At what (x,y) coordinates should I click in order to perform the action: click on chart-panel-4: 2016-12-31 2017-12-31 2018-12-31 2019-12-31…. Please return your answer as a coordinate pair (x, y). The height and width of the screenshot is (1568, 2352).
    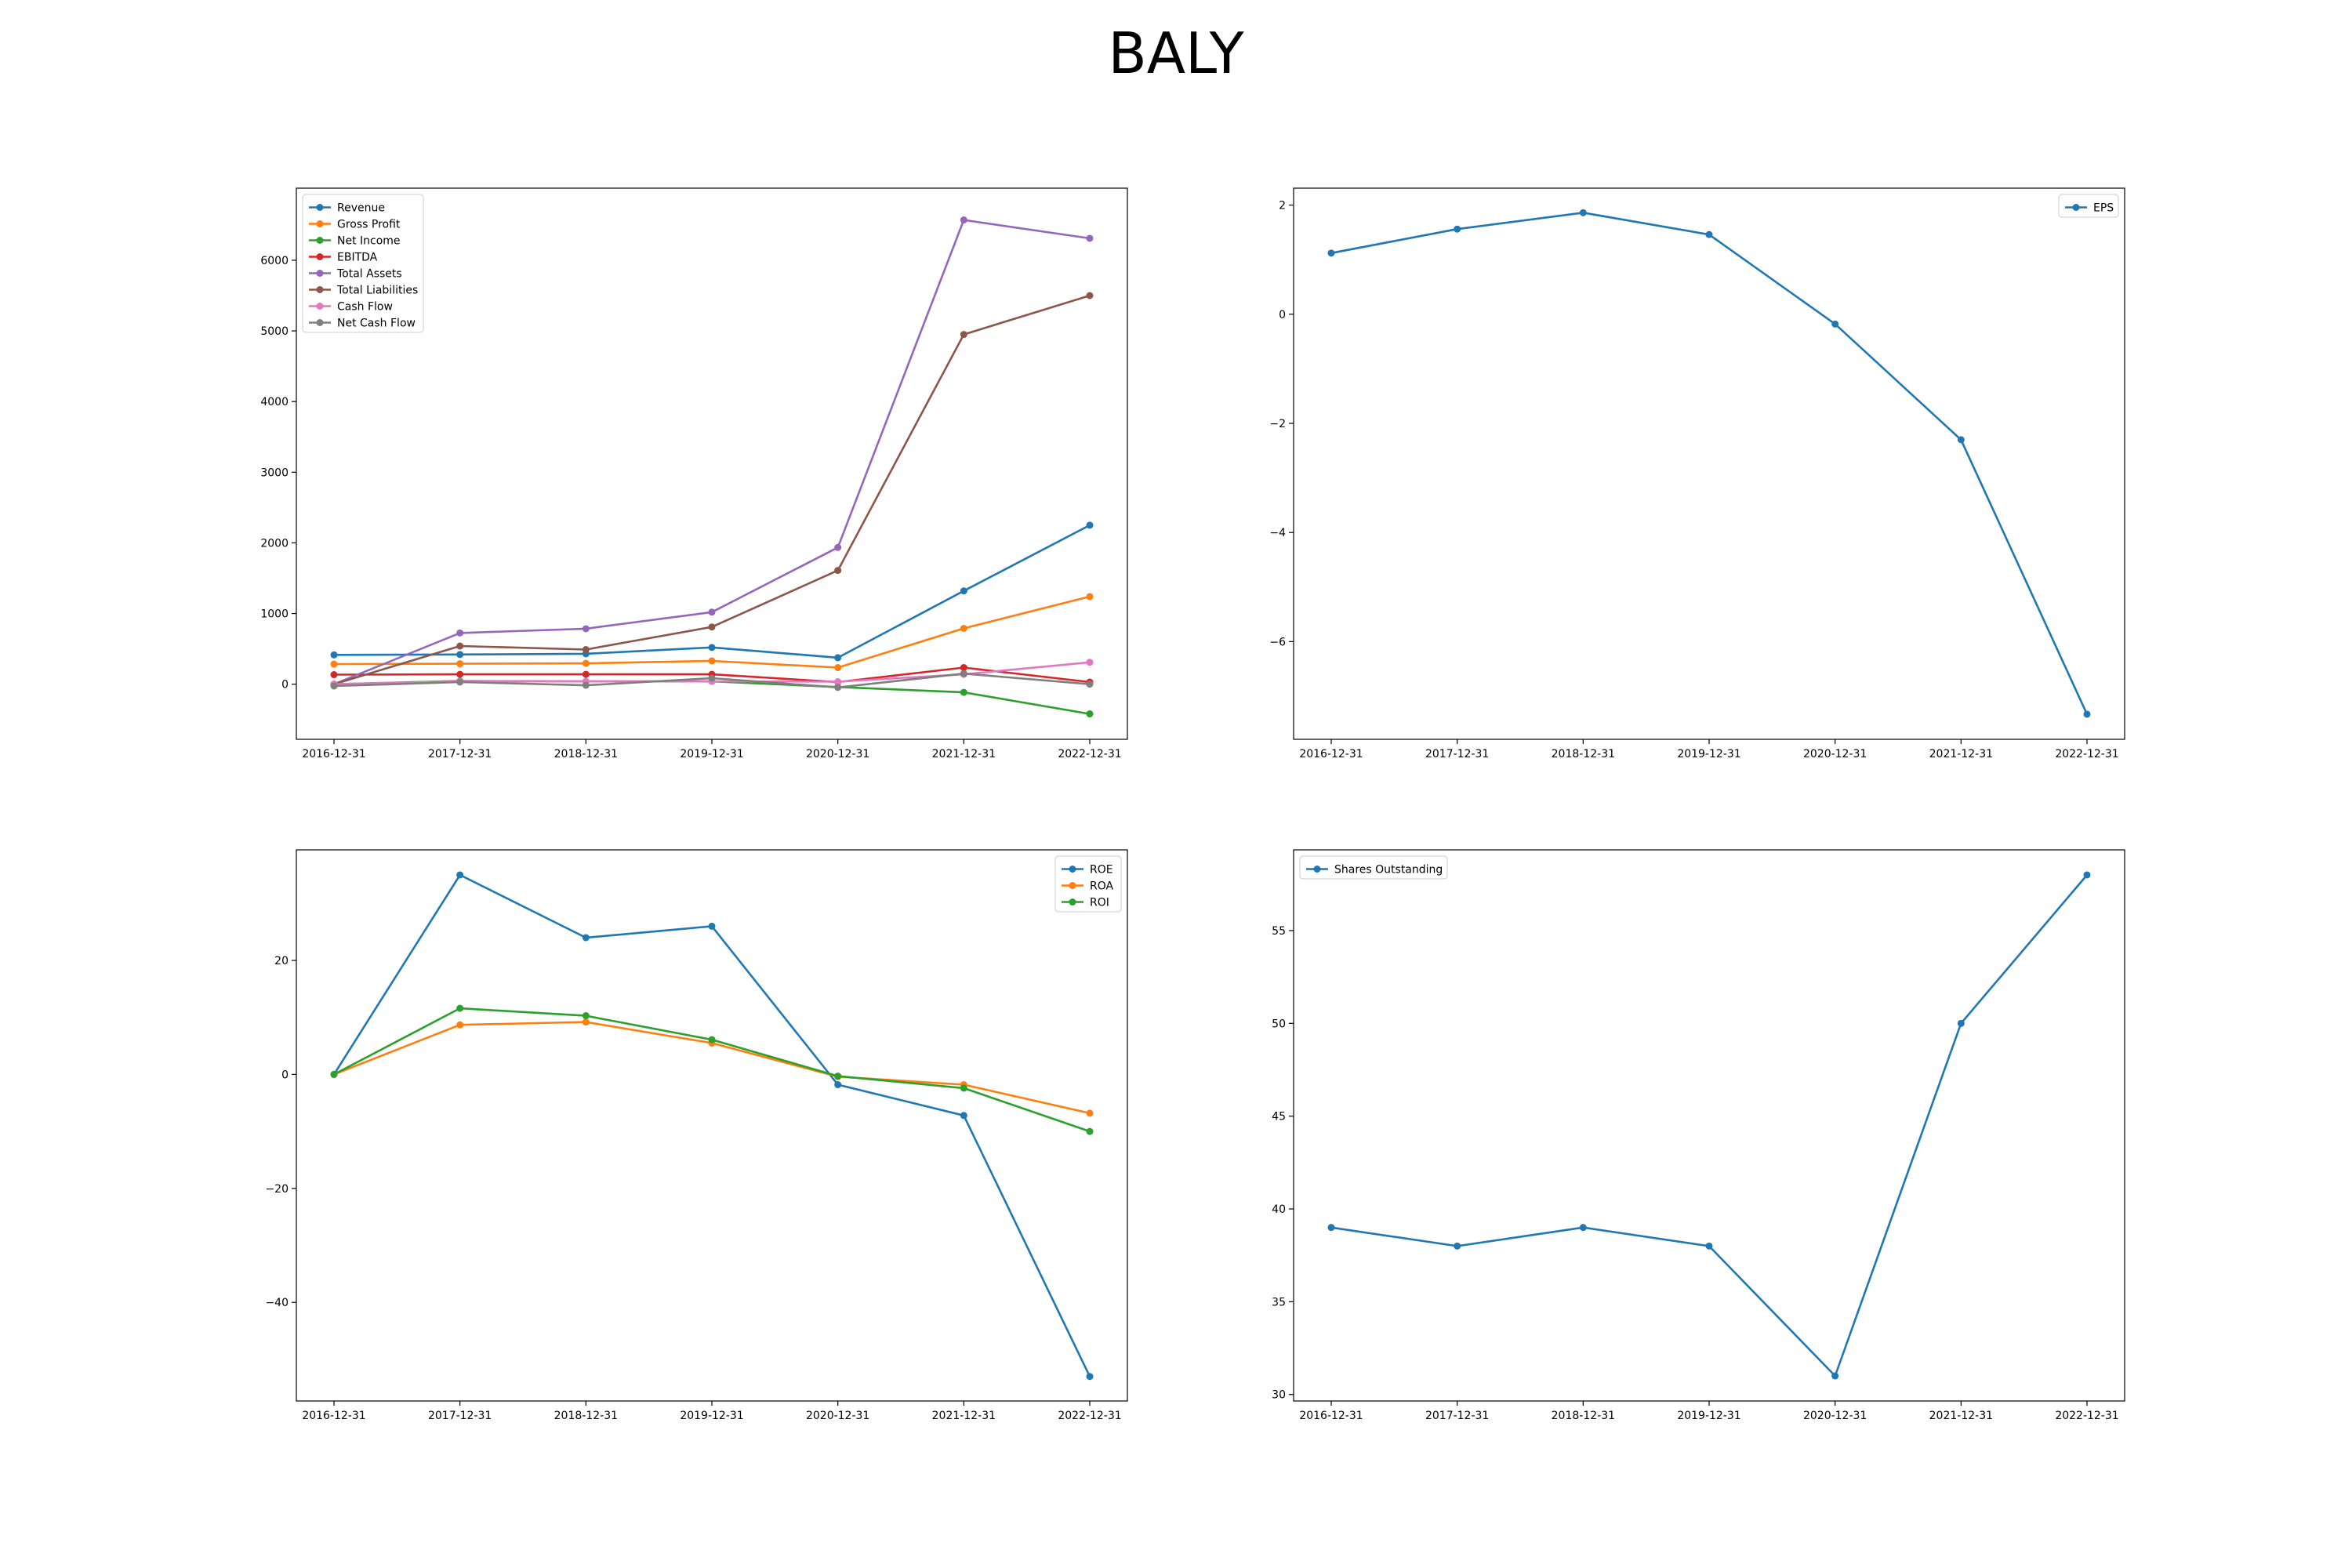
    Looking at the image, I should click on (1698, 1135).